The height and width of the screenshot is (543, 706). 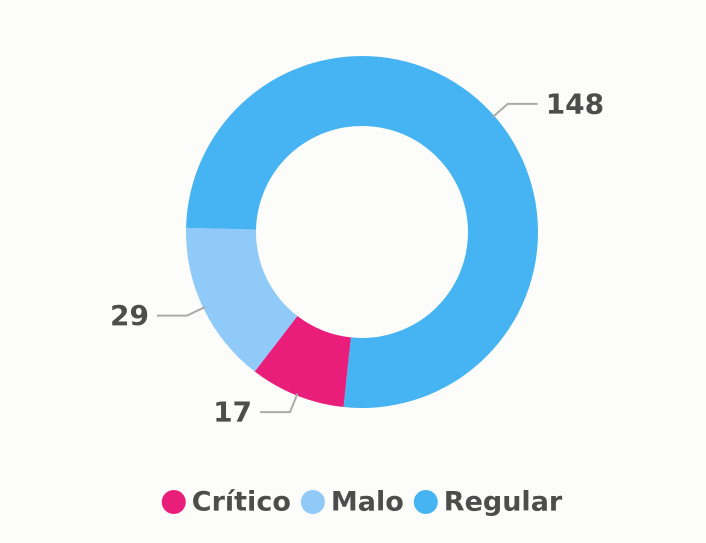 I want to click on data-label-critico: 17, so click(x=232, y=412).